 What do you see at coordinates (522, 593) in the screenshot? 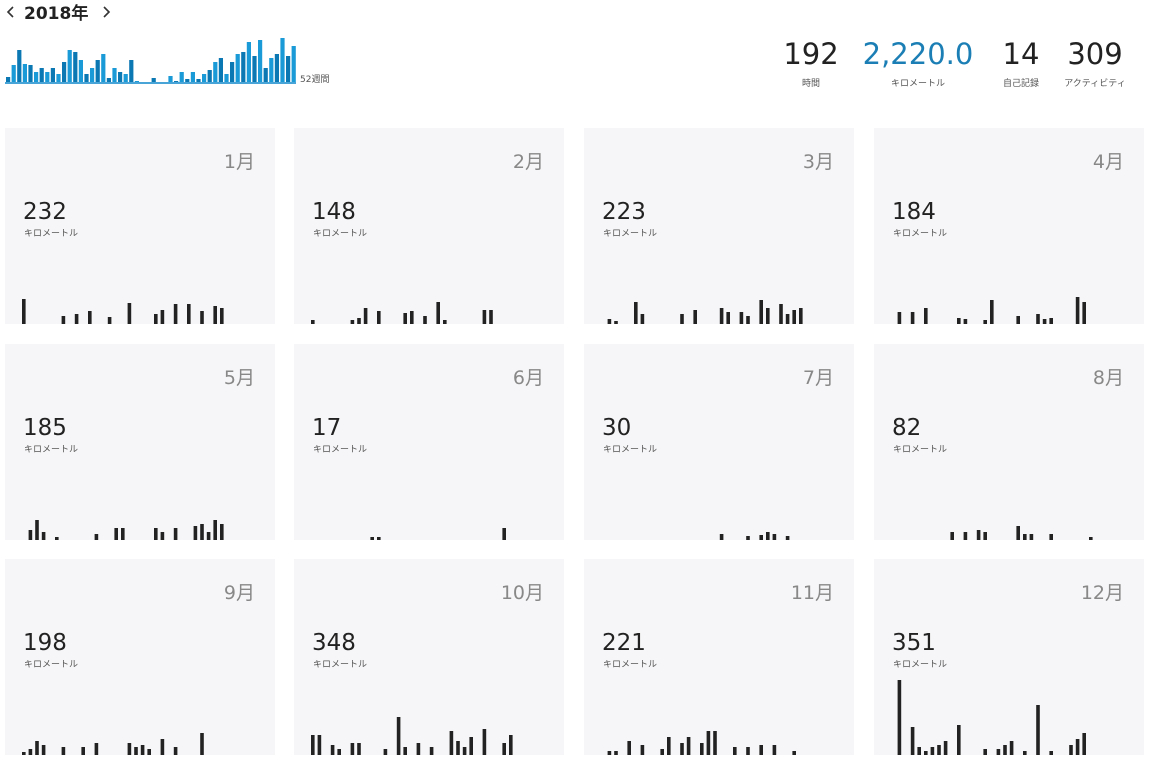
I see `month-name: 10月` at bounding box center [522, 593].